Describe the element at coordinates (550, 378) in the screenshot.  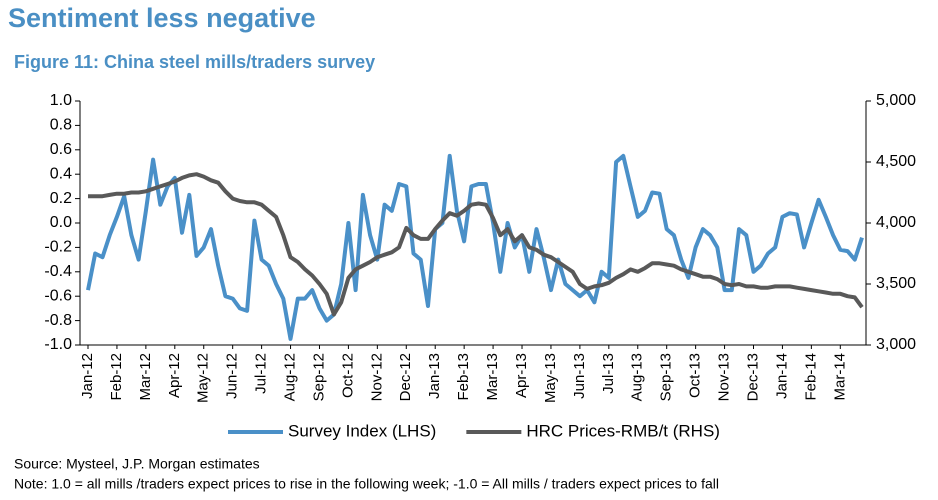
I see `x-tick-label: May-13` at that location.